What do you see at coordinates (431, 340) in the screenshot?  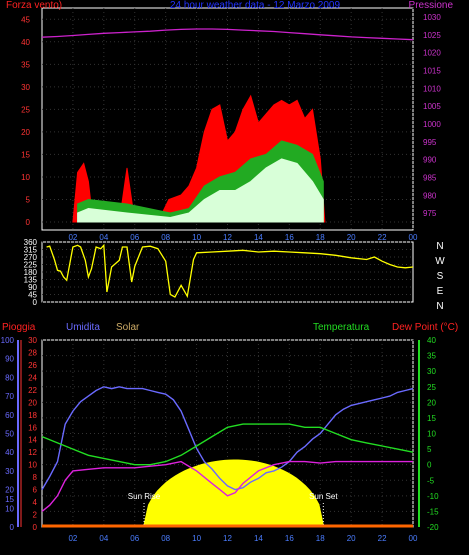 I see `temp-tick-label: 40` at bounding box center [431, 340].